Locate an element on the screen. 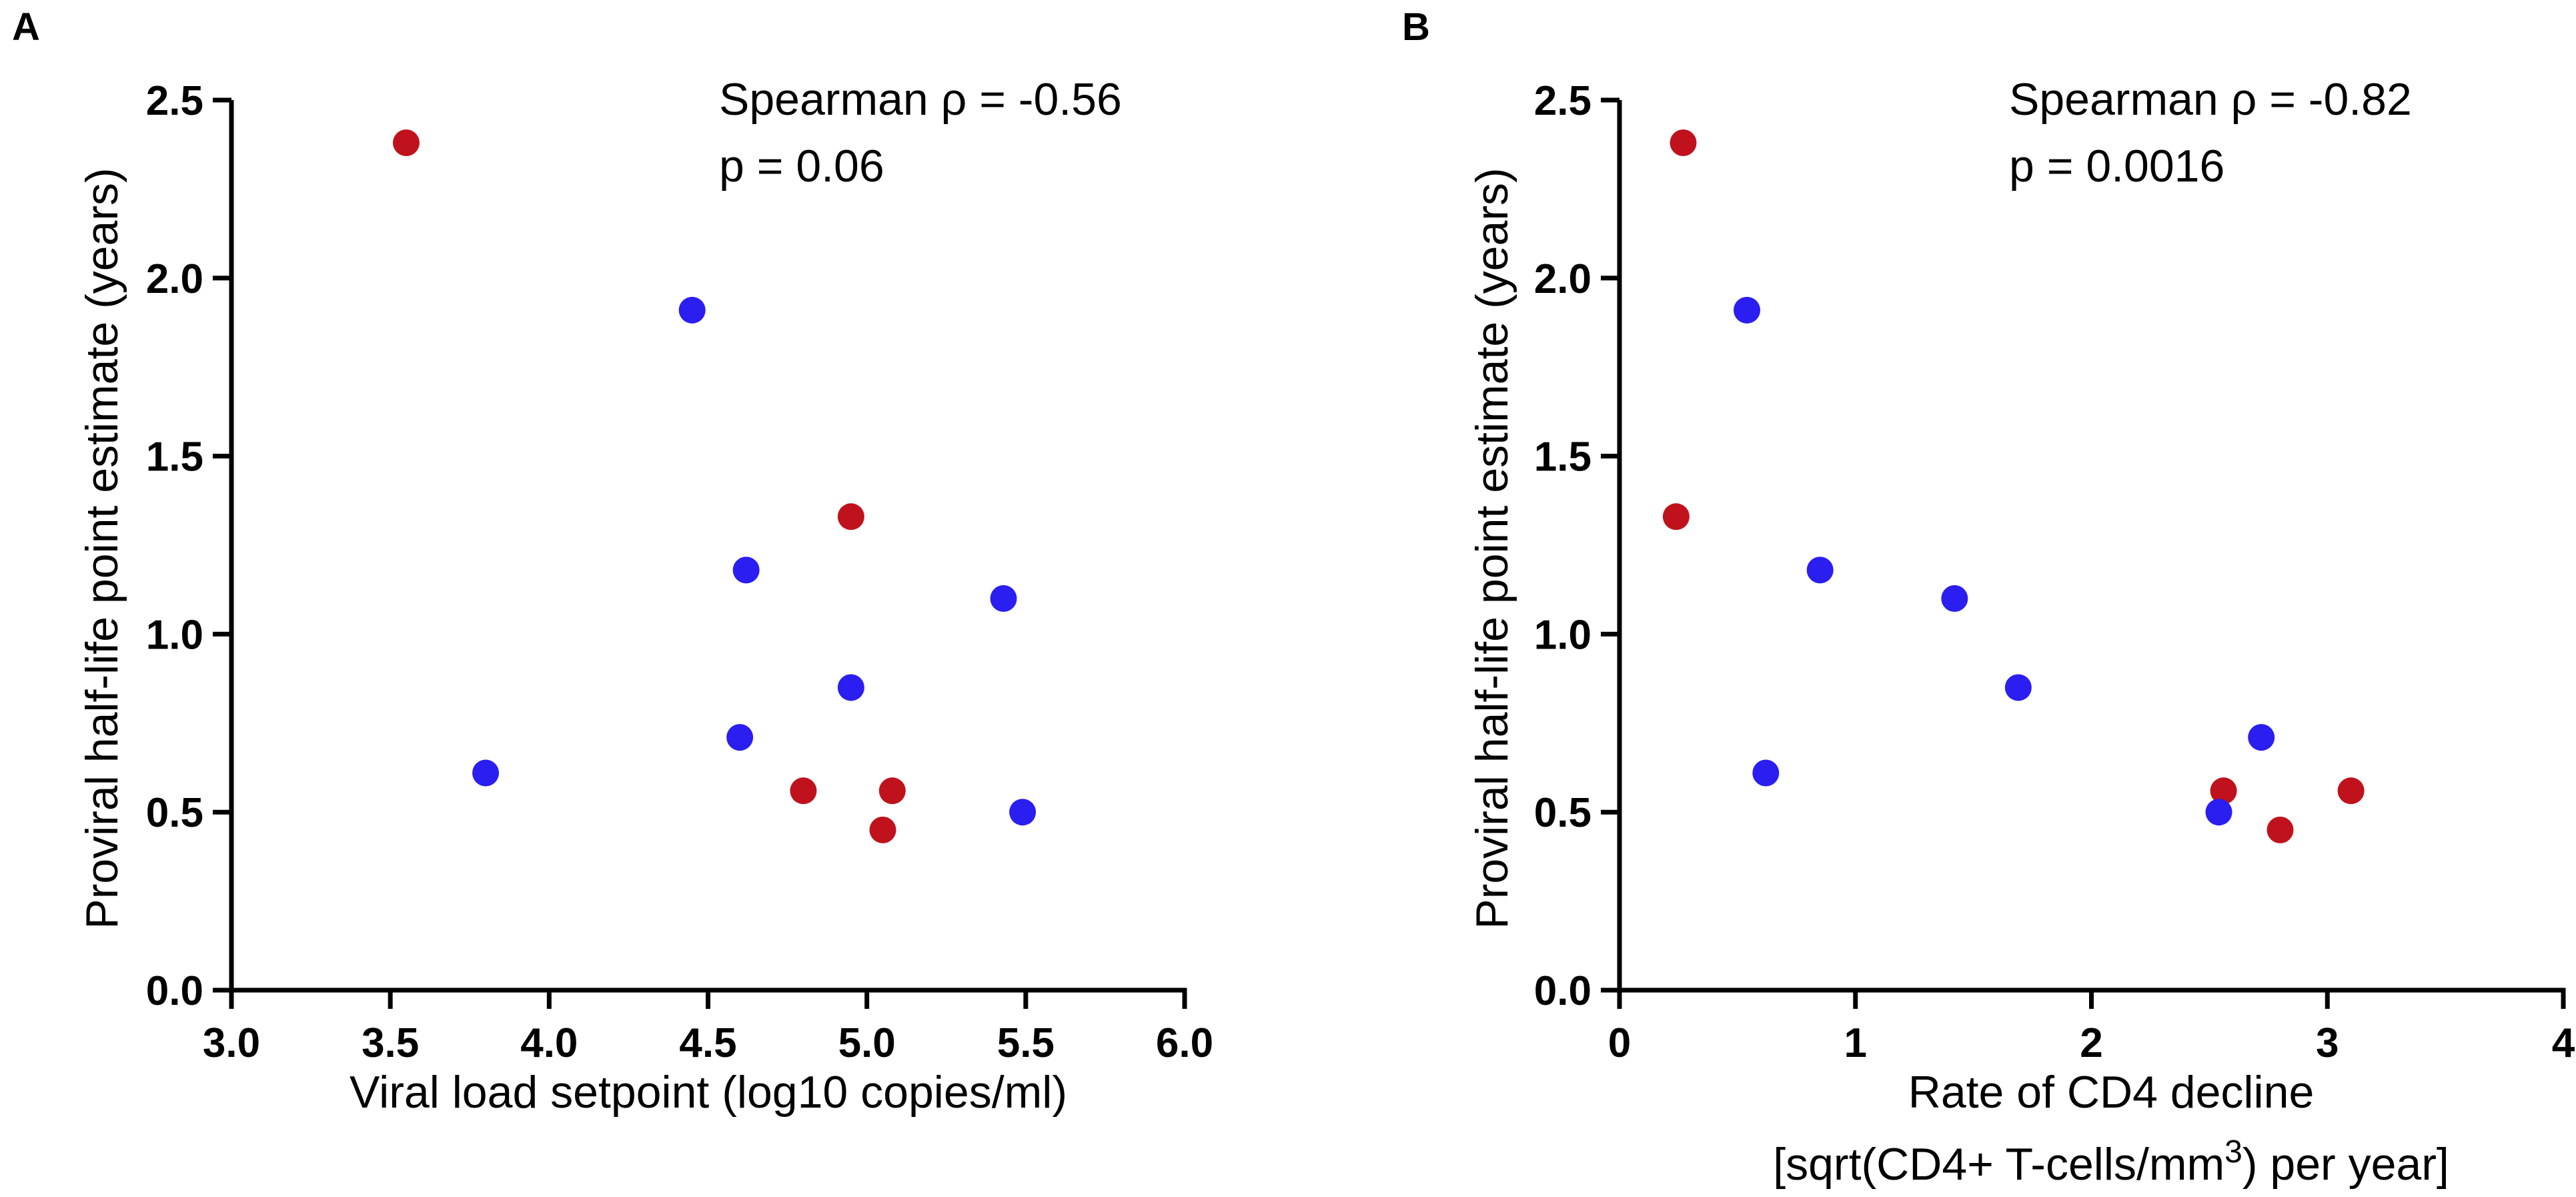 This screenshot has height=1197, width=2576. x-tick-label-b: 0 is located at coordinates (1619, 1043).